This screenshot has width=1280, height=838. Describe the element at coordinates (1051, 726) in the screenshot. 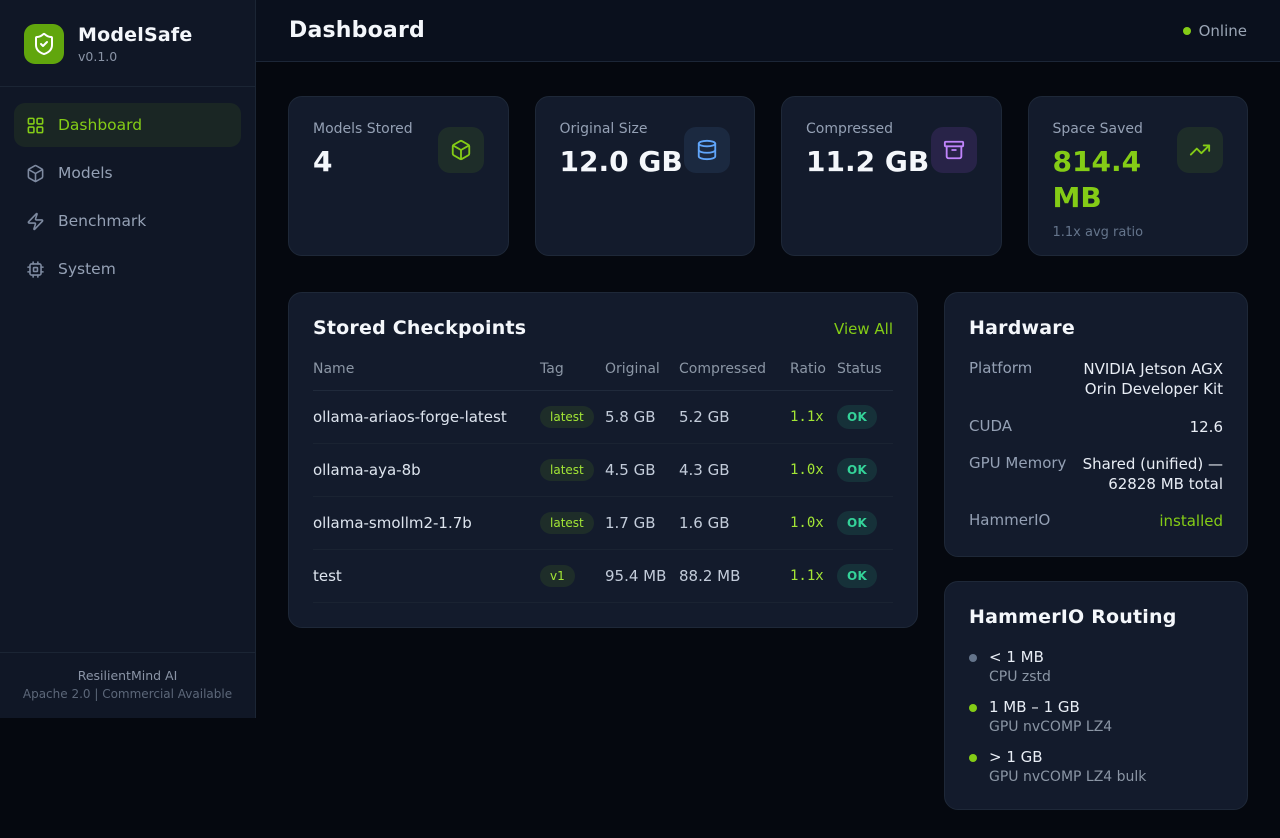

I see `routing-method: GPU nvCOMP LZ4` at that location.